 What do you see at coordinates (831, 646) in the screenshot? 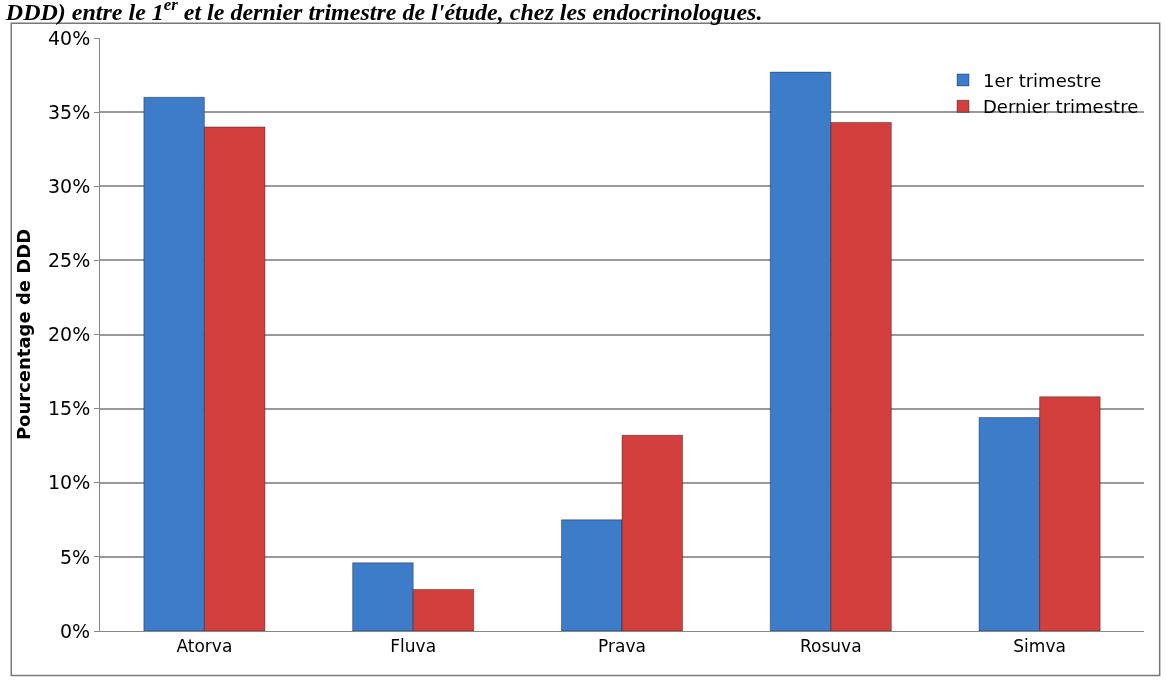
I see `x-tick-label: Rosuva` at bounding box center [831, 646].